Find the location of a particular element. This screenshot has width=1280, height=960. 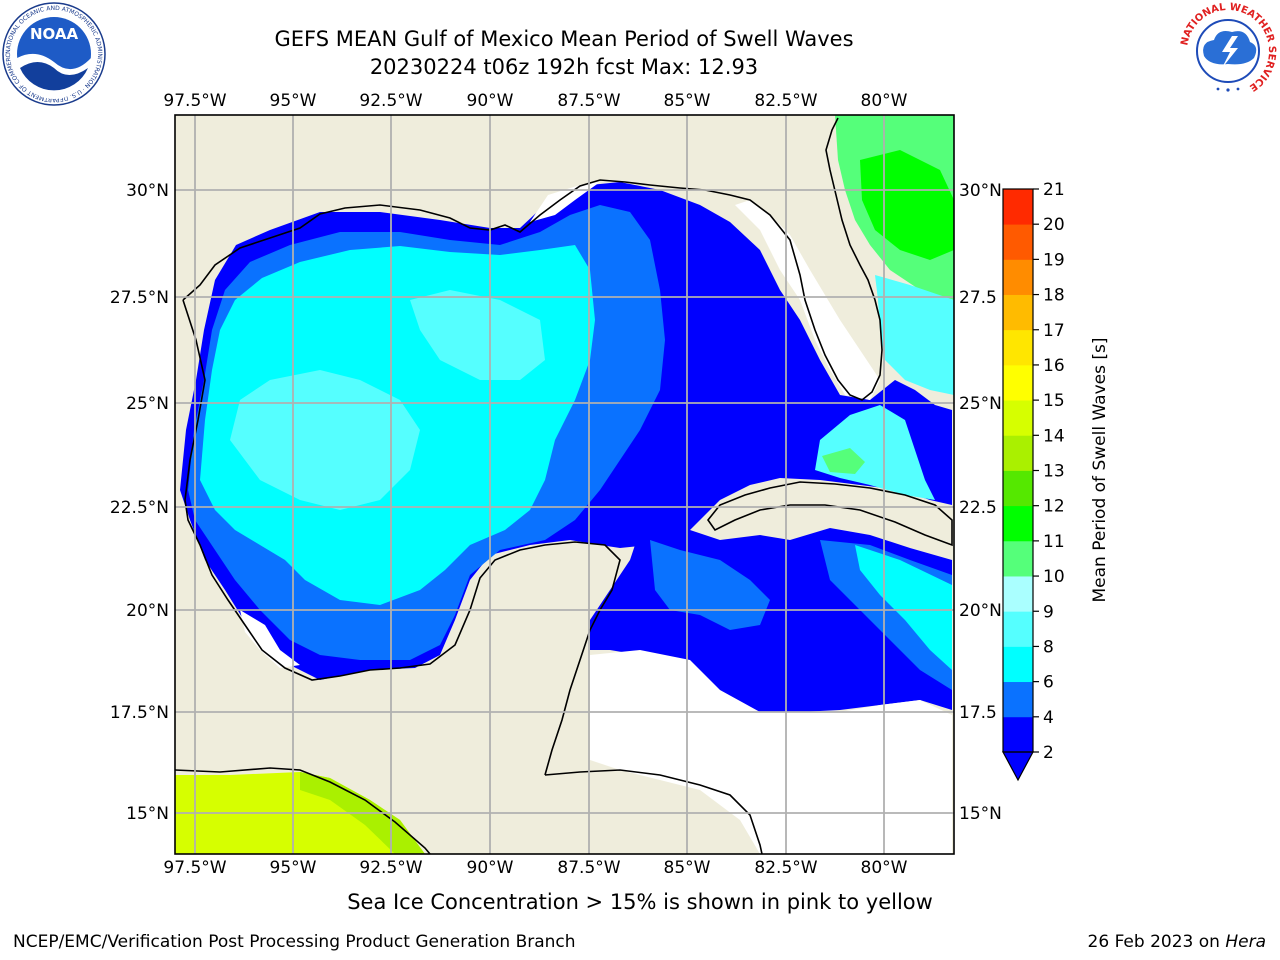

noaa-logo-text: NOAA is located at coordinates (54, 34).